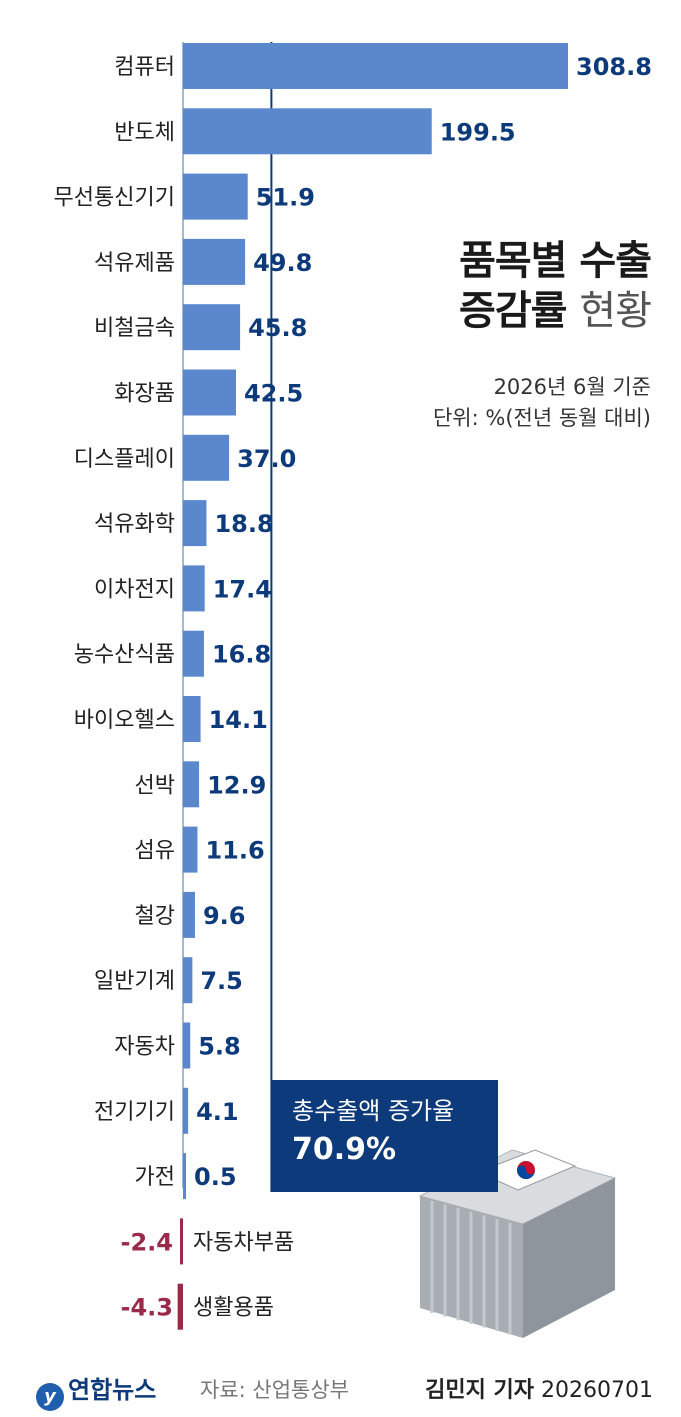  What do you see at coordinates (569, 1258) in the screenshot?
I see `container-side` at bounding box center [569, 1258].